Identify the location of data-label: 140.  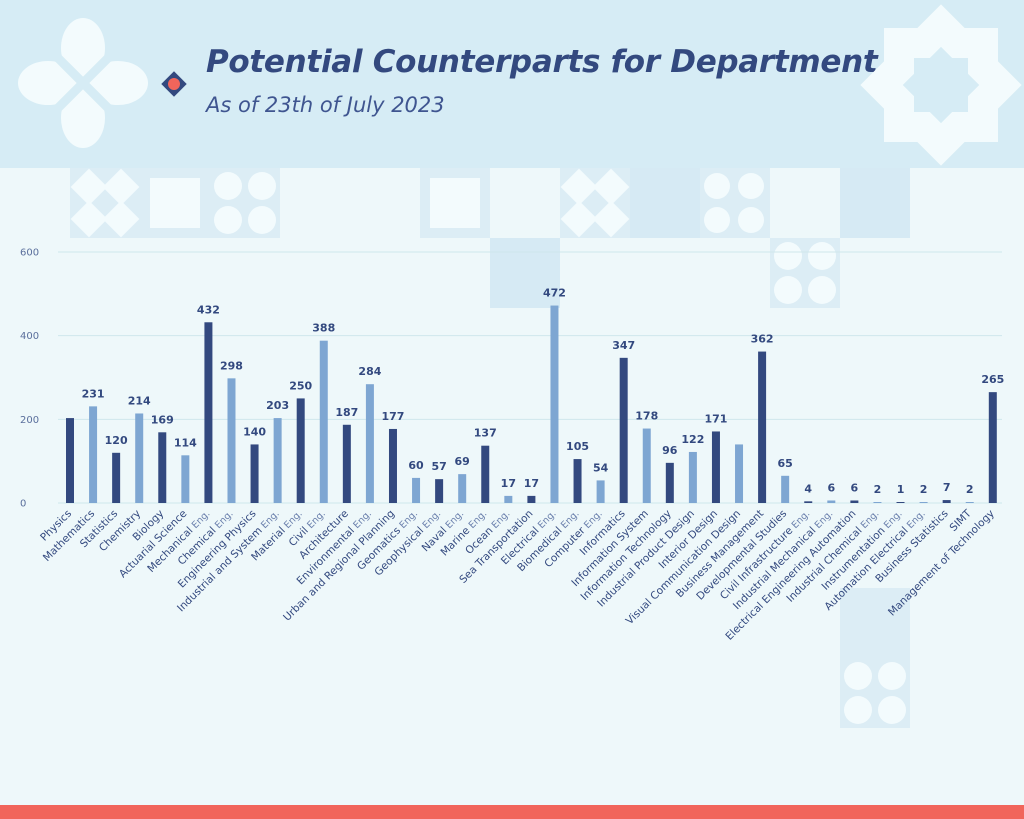
(254, 431).